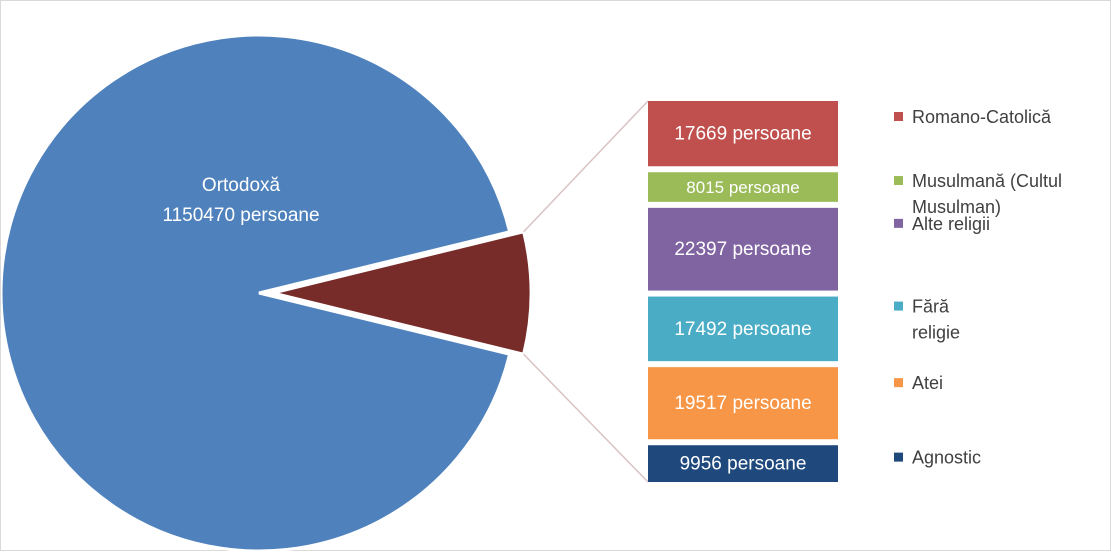  What do you see at coordinates (951, 224) in the screenshot?
I see `legend-label-alte-religii: Alte religii` at bounding box center [951, 224].